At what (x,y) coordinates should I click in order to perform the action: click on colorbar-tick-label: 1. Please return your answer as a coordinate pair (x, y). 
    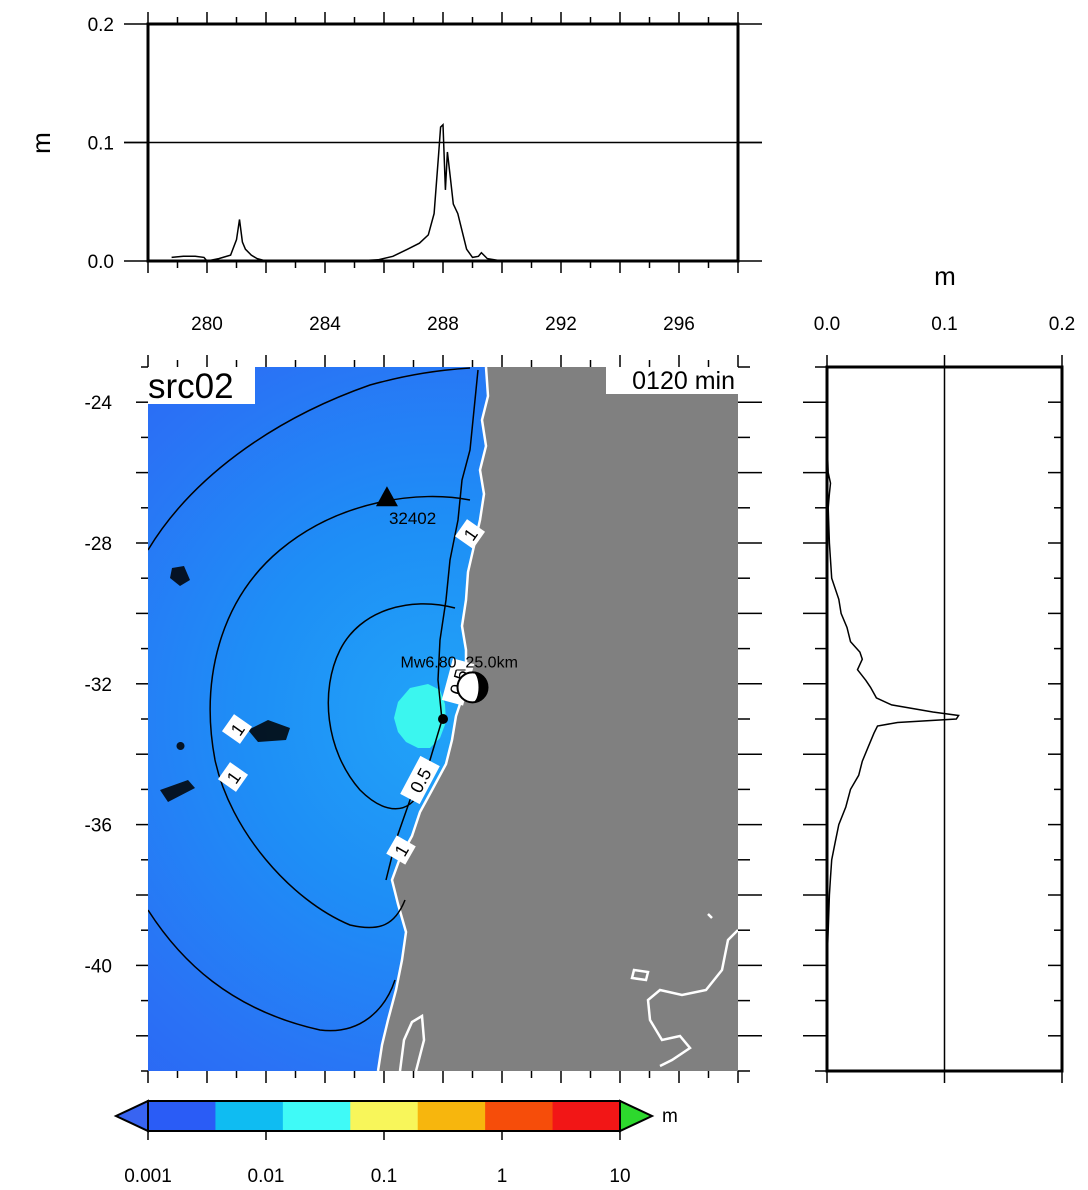
    Looking at the image, I should click on (502, 1176).